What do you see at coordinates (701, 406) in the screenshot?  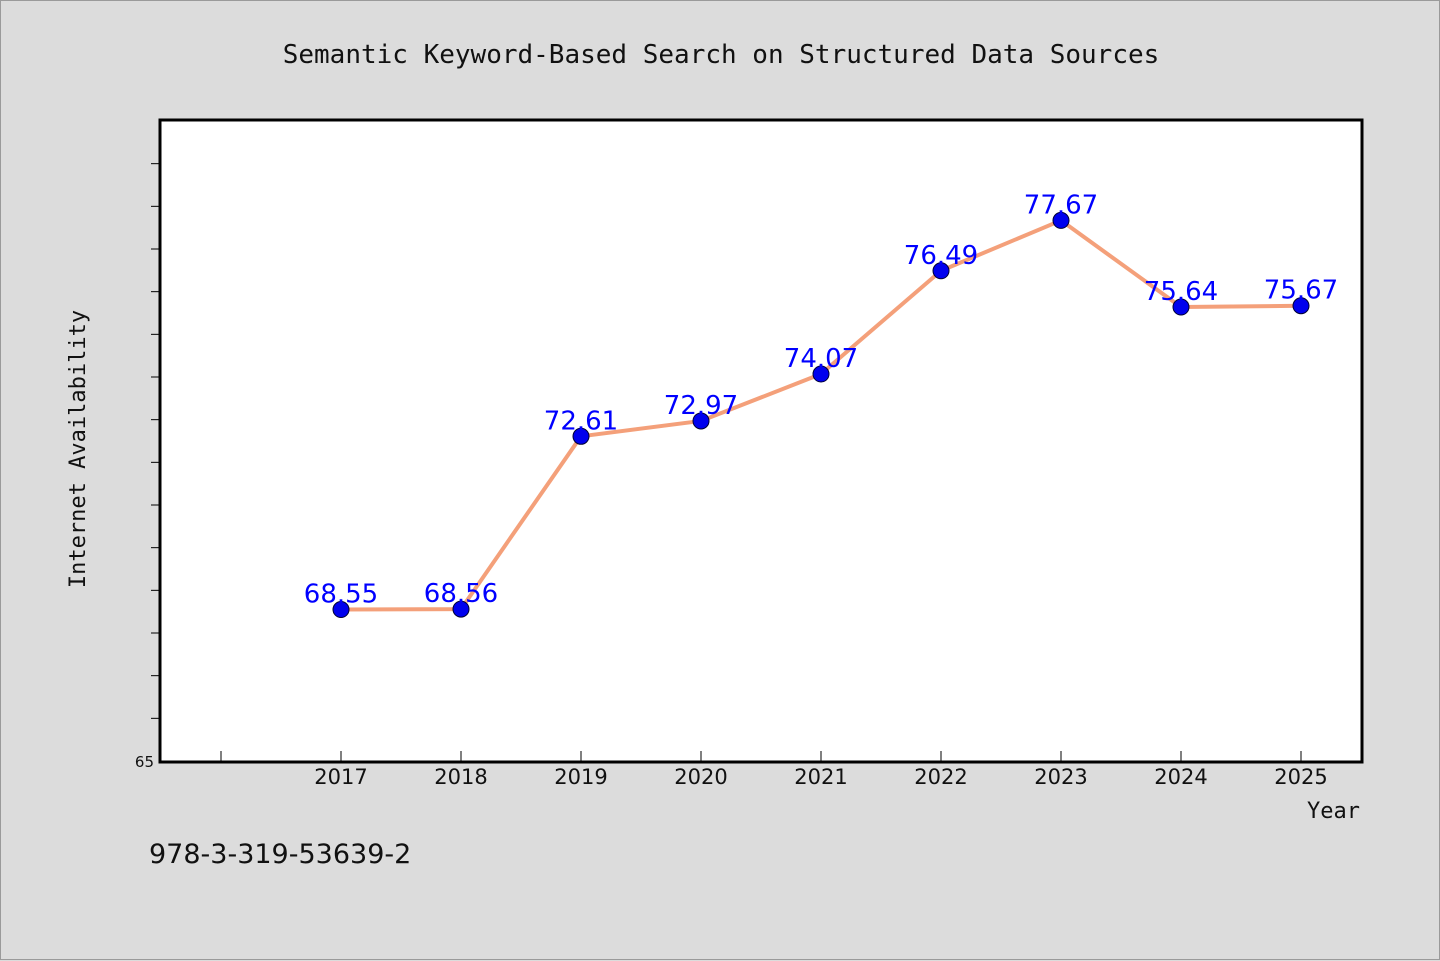 I see `data-label: 72.97` at bounding box center [701, 406].